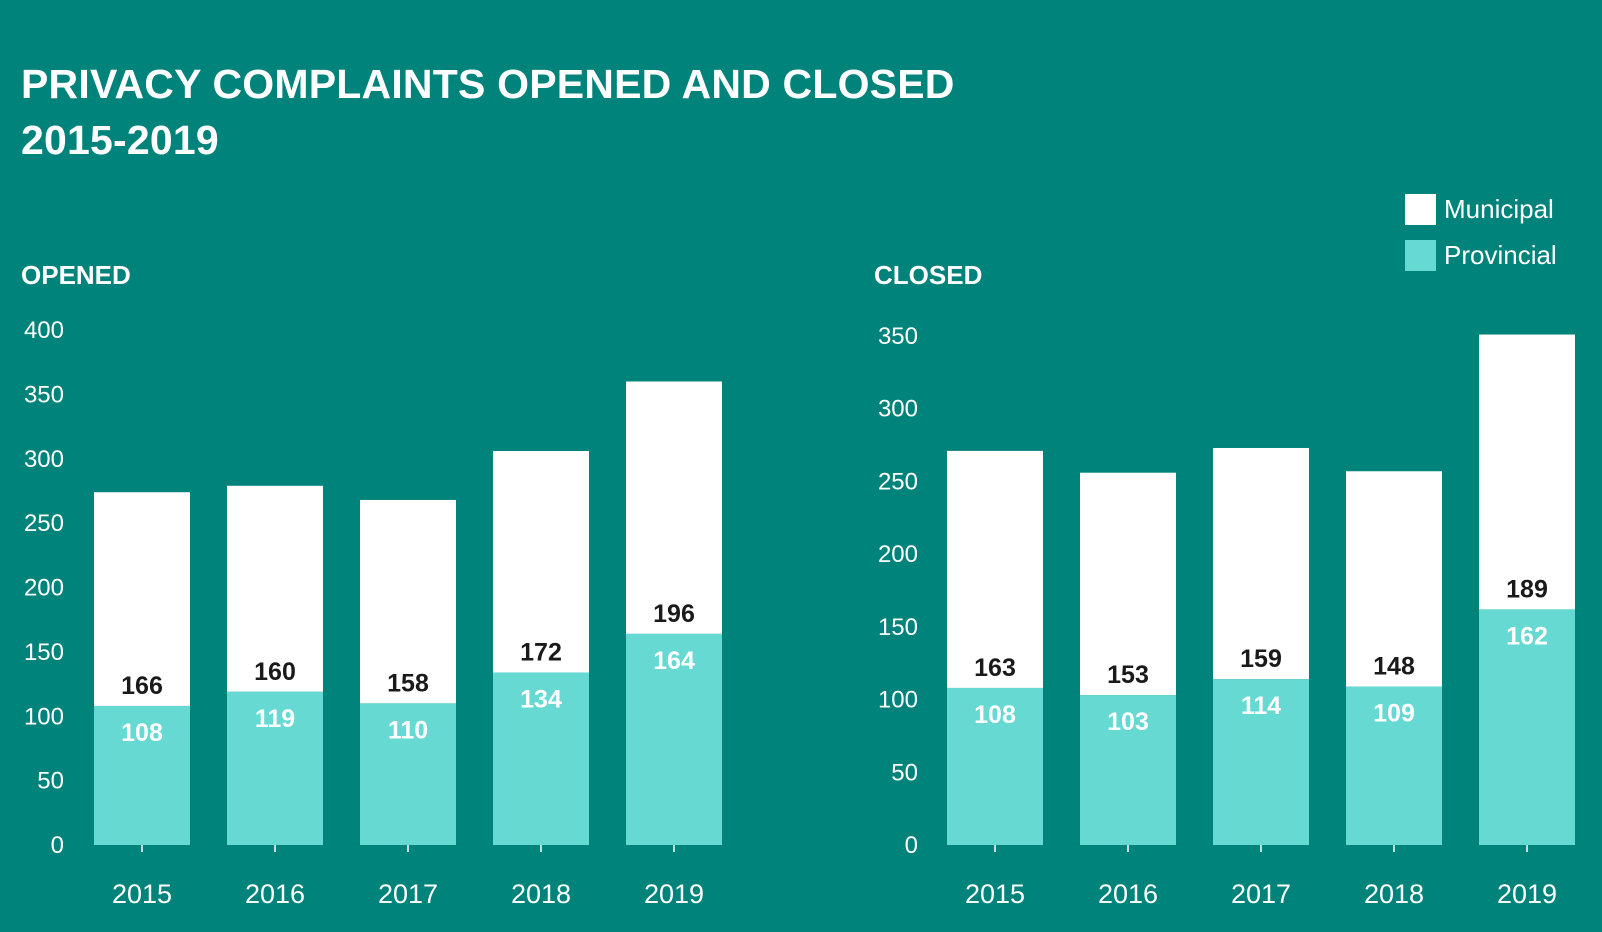 The image size is (1602, 932). Describe the element at coordinates (275, 588) in the screenshot. I see `opened-bar-municipal-2016` at that location.